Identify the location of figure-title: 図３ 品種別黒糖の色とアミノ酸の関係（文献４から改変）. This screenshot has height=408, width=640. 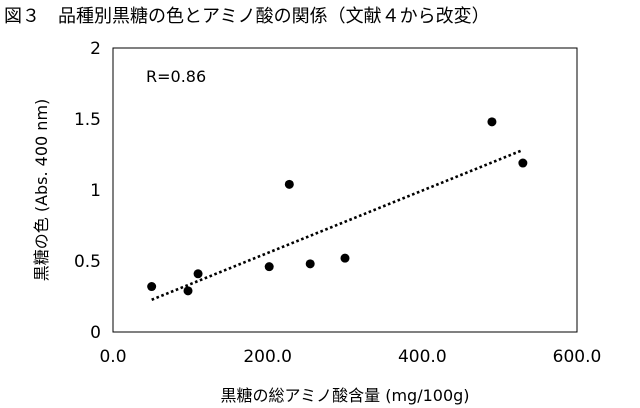
(247, 16).